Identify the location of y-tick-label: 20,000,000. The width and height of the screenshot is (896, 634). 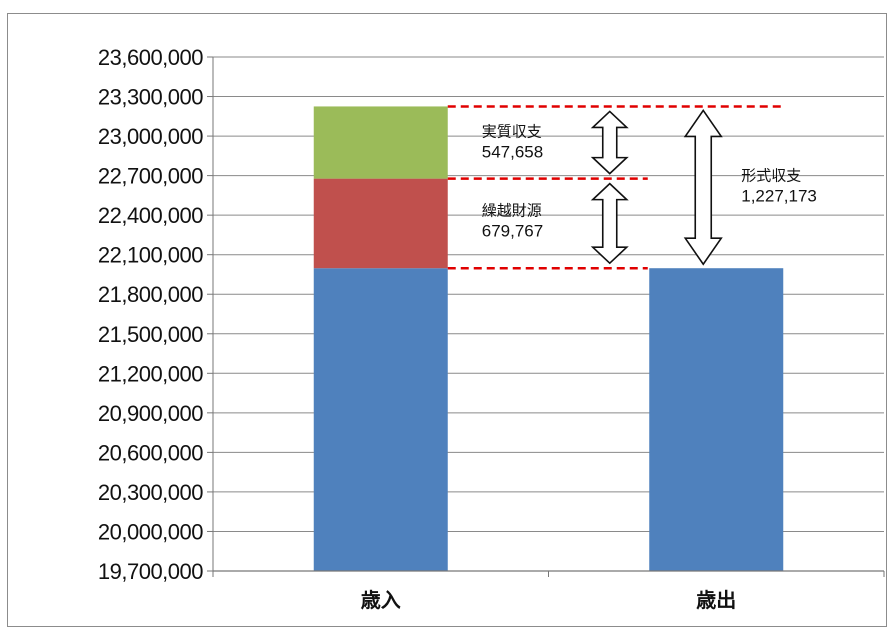
(150, 531).